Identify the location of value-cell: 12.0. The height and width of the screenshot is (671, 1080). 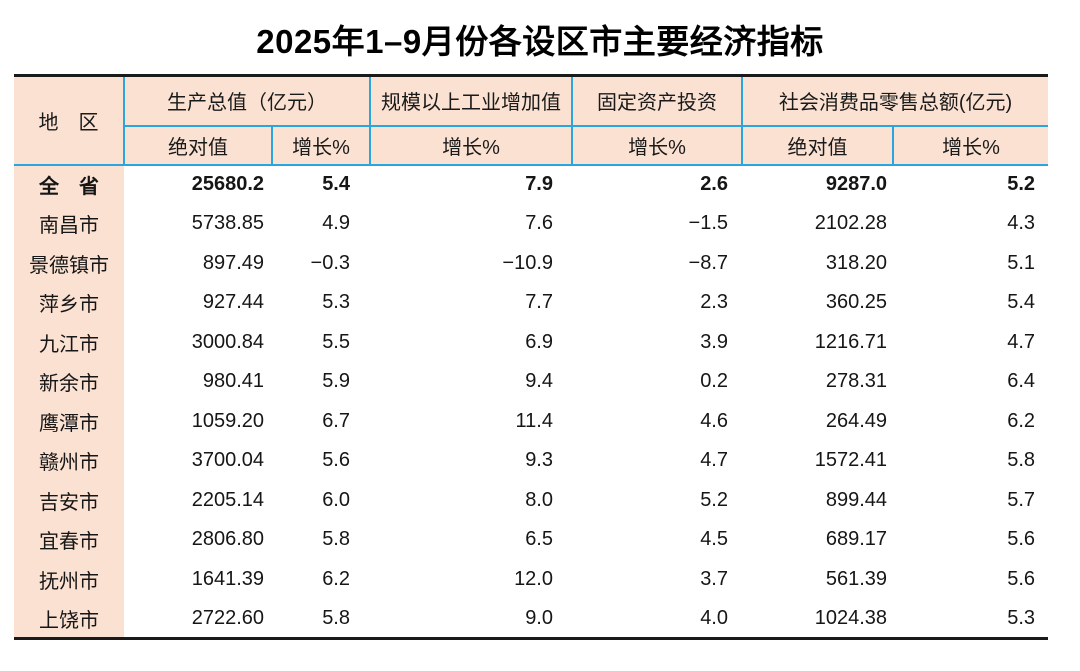
(533, 578).